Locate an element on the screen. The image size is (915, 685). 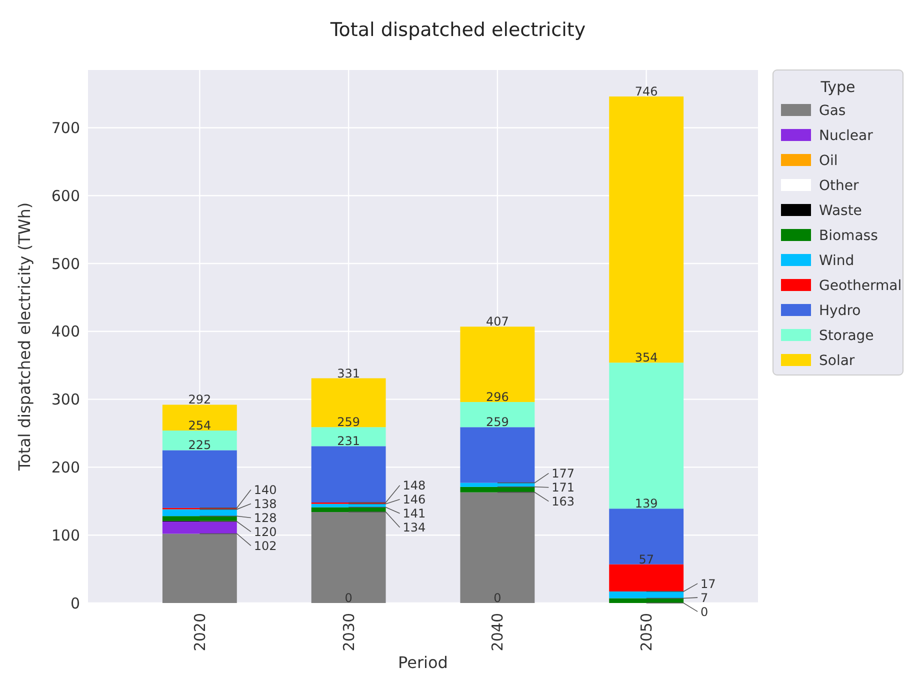
annotation: 231 is located at coordinates (348, 441).